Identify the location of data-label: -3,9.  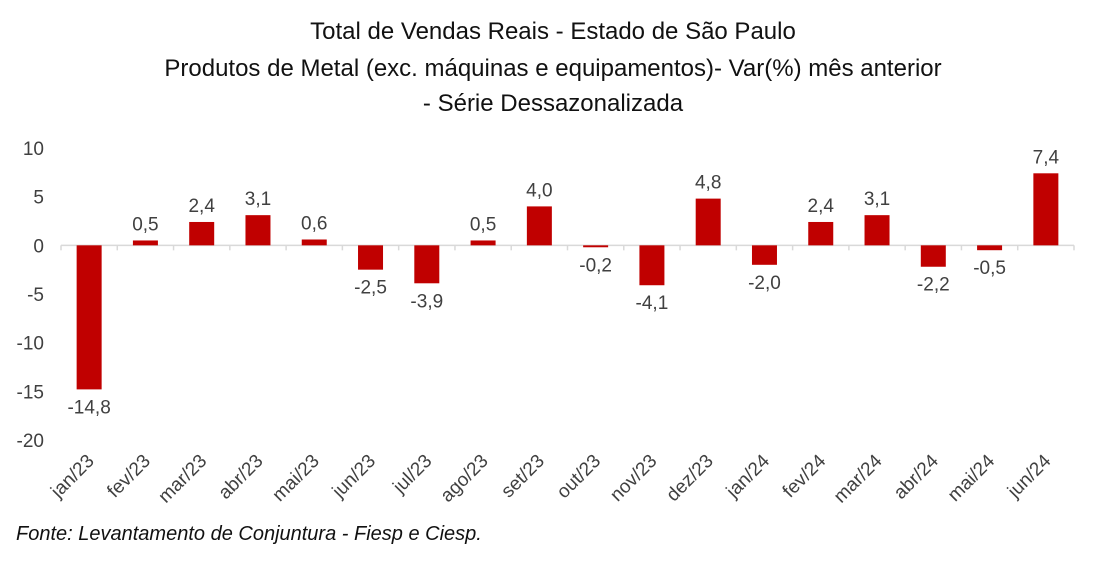
(426, 301).